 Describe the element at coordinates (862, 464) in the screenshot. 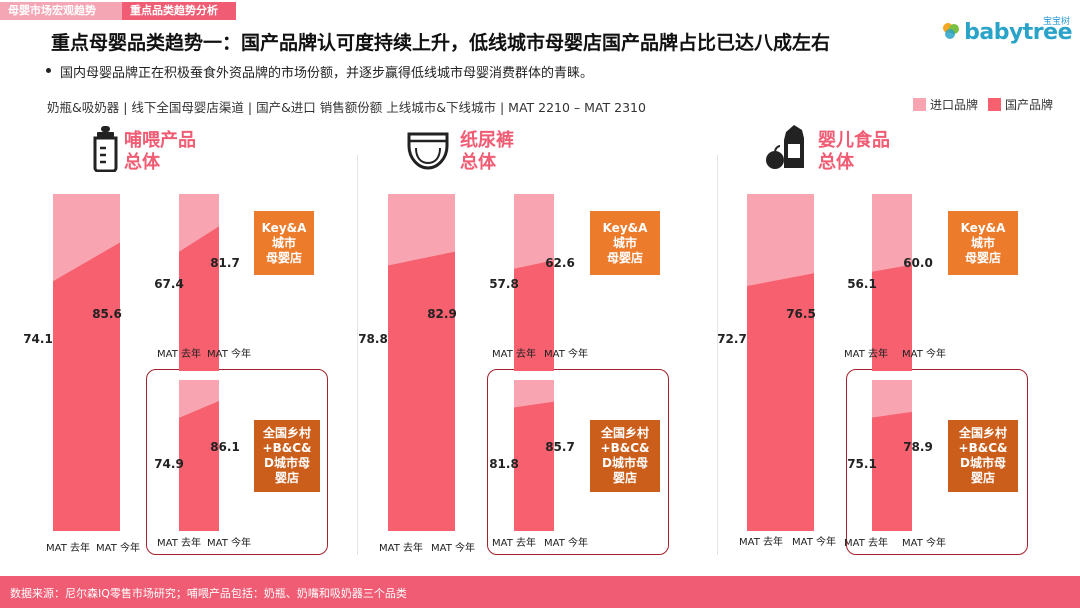

I see `data-label-last-year: 75.1` at that location.